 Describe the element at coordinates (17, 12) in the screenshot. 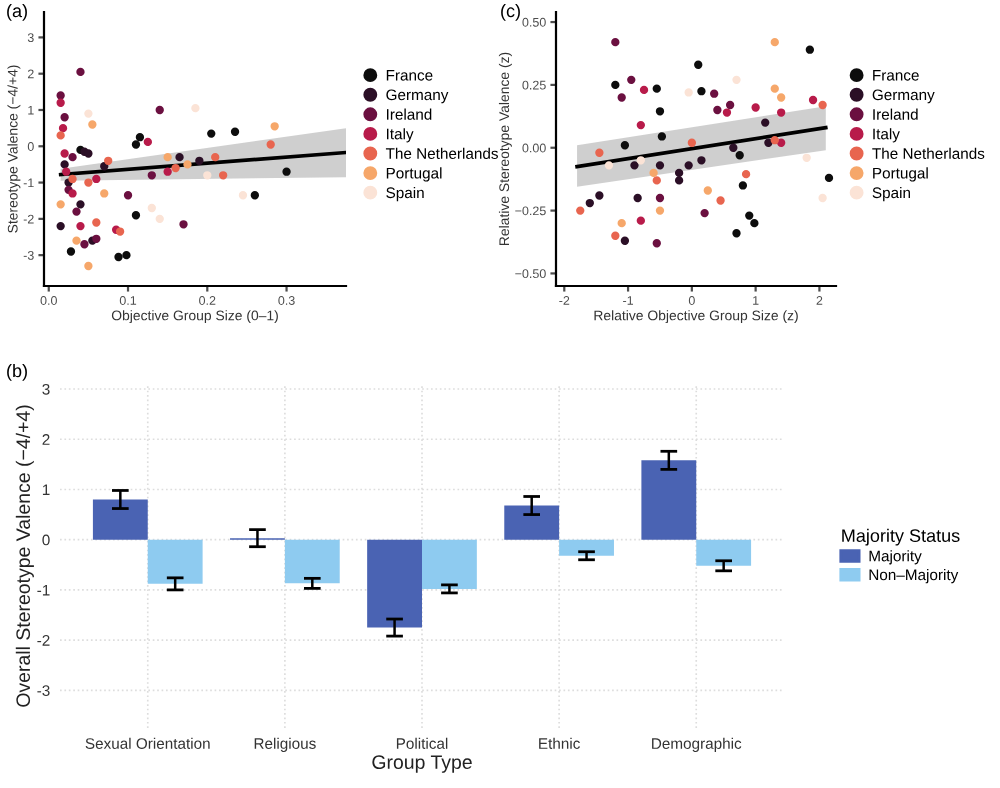

I see `chart-title: (a)` at that location.